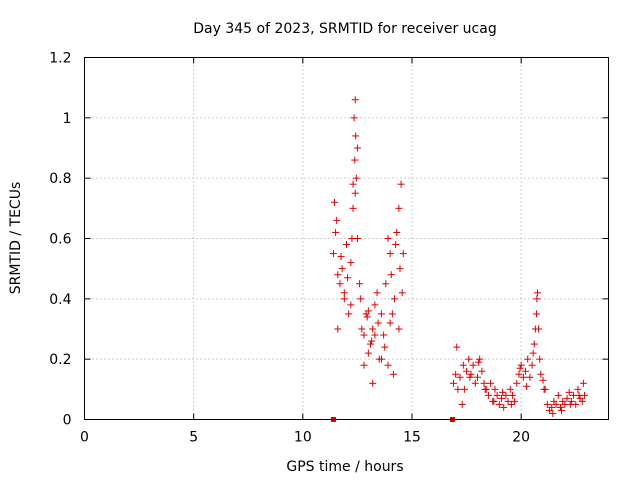 The width and height of the screenshot is (640, 480). I want to click on x-tick-label: 15, so click(412, 438).